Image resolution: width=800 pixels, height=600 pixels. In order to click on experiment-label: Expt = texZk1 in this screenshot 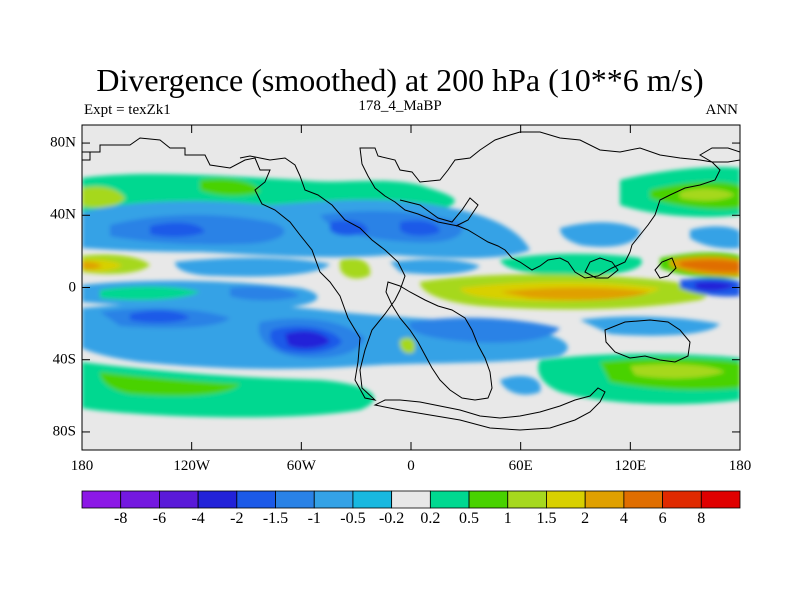, I will do `click(127, 110)`.